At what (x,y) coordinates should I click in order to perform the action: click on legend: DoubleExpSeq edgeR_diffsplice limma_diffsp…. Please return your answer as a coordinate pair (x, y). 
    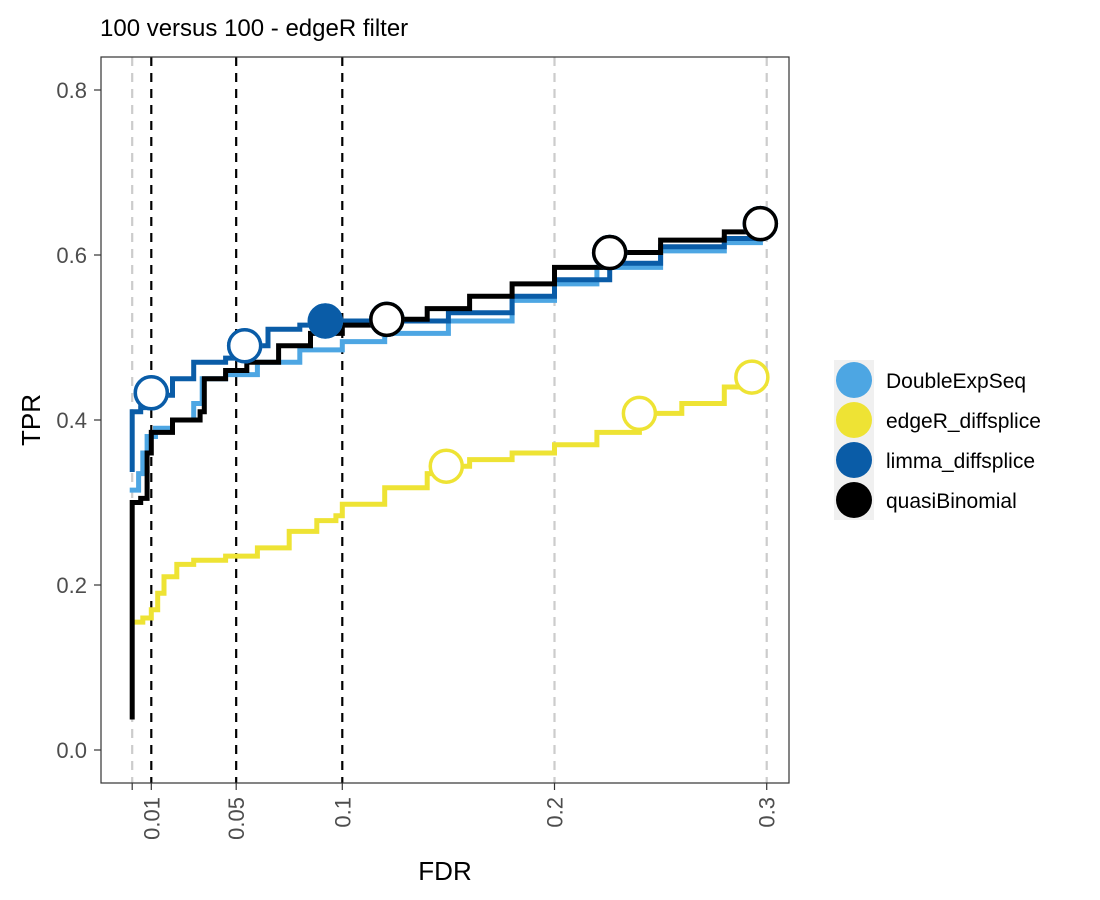
    Looking at the image, I should click on (937, 440).